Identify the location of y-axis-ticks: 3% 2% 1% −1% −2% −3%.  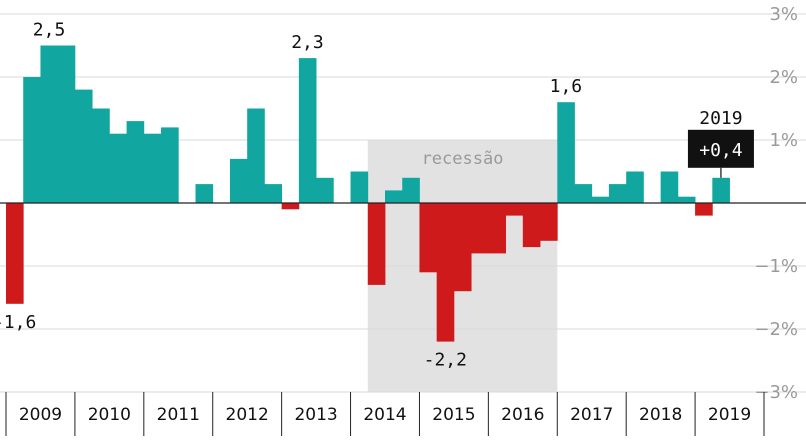
(776, 203).